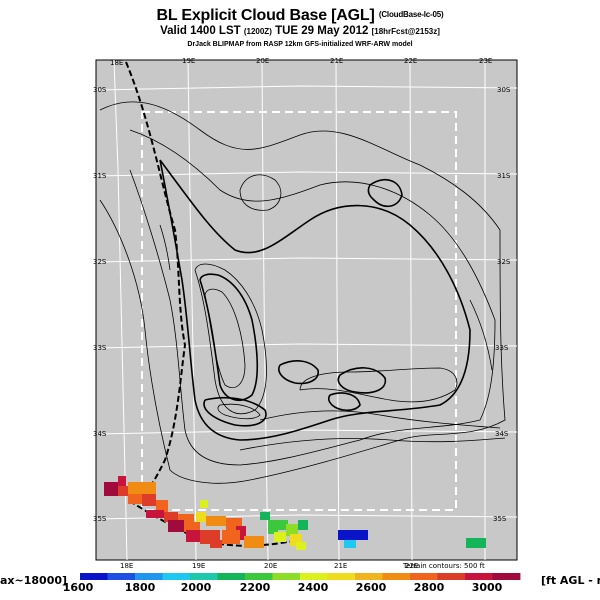  Describe the element at coordinates (188, 61) in the screenshot. I see `lon-top-label: 19E` at that location.